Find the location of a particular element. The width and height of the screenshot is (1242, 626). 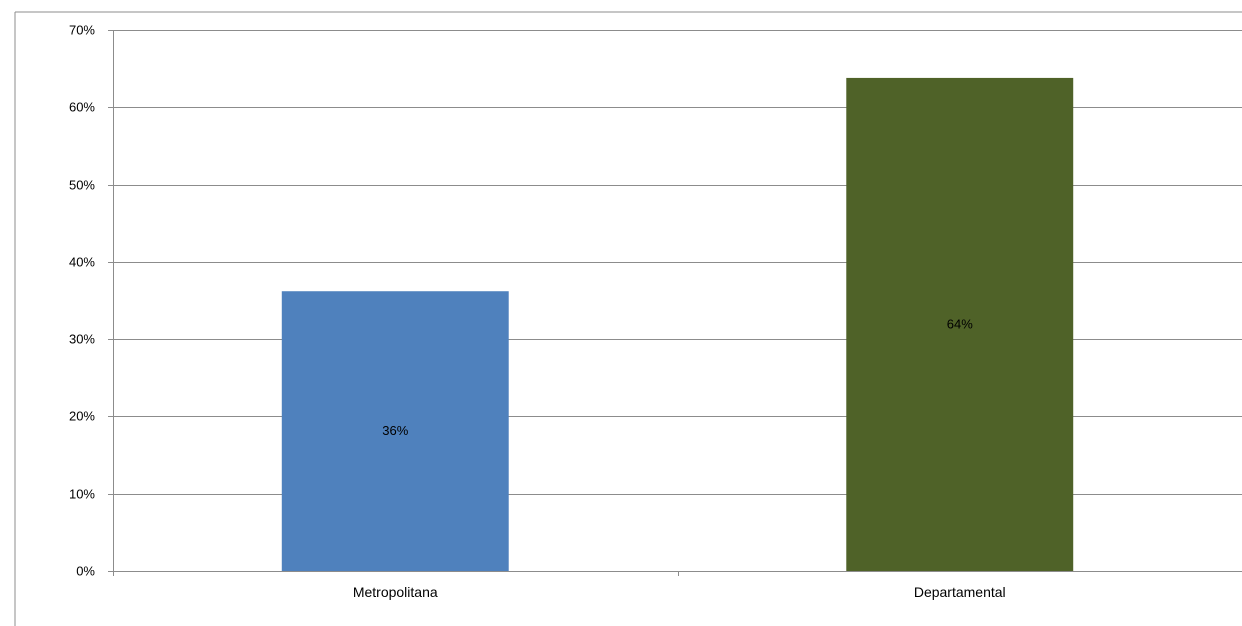

y-tick-label: 20% is located at coordinates (82, 416).